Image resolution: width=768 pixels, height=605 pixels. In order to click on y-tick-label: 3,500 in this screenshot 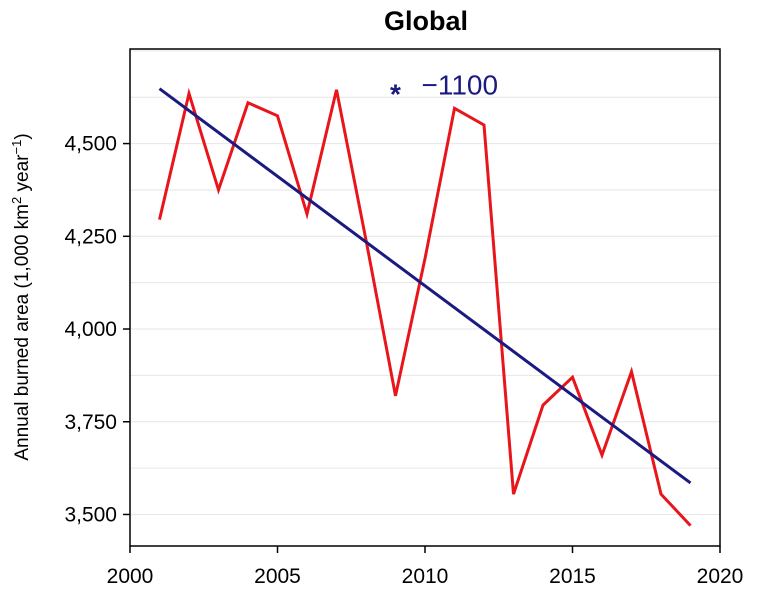, I will do `click(90, 514)`.